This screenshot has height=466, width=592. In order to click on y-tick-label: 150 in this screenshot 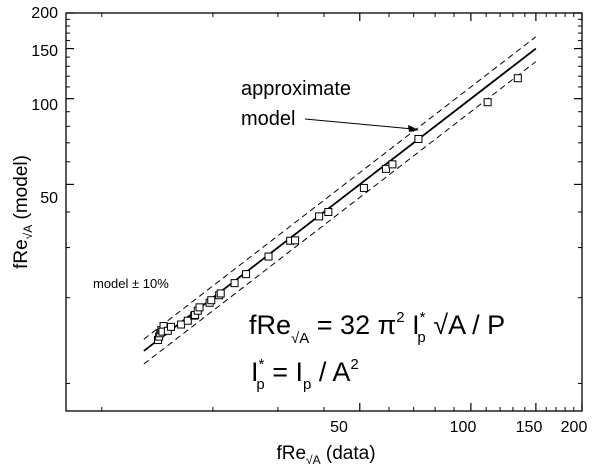, I will do `click(44, 51)`.